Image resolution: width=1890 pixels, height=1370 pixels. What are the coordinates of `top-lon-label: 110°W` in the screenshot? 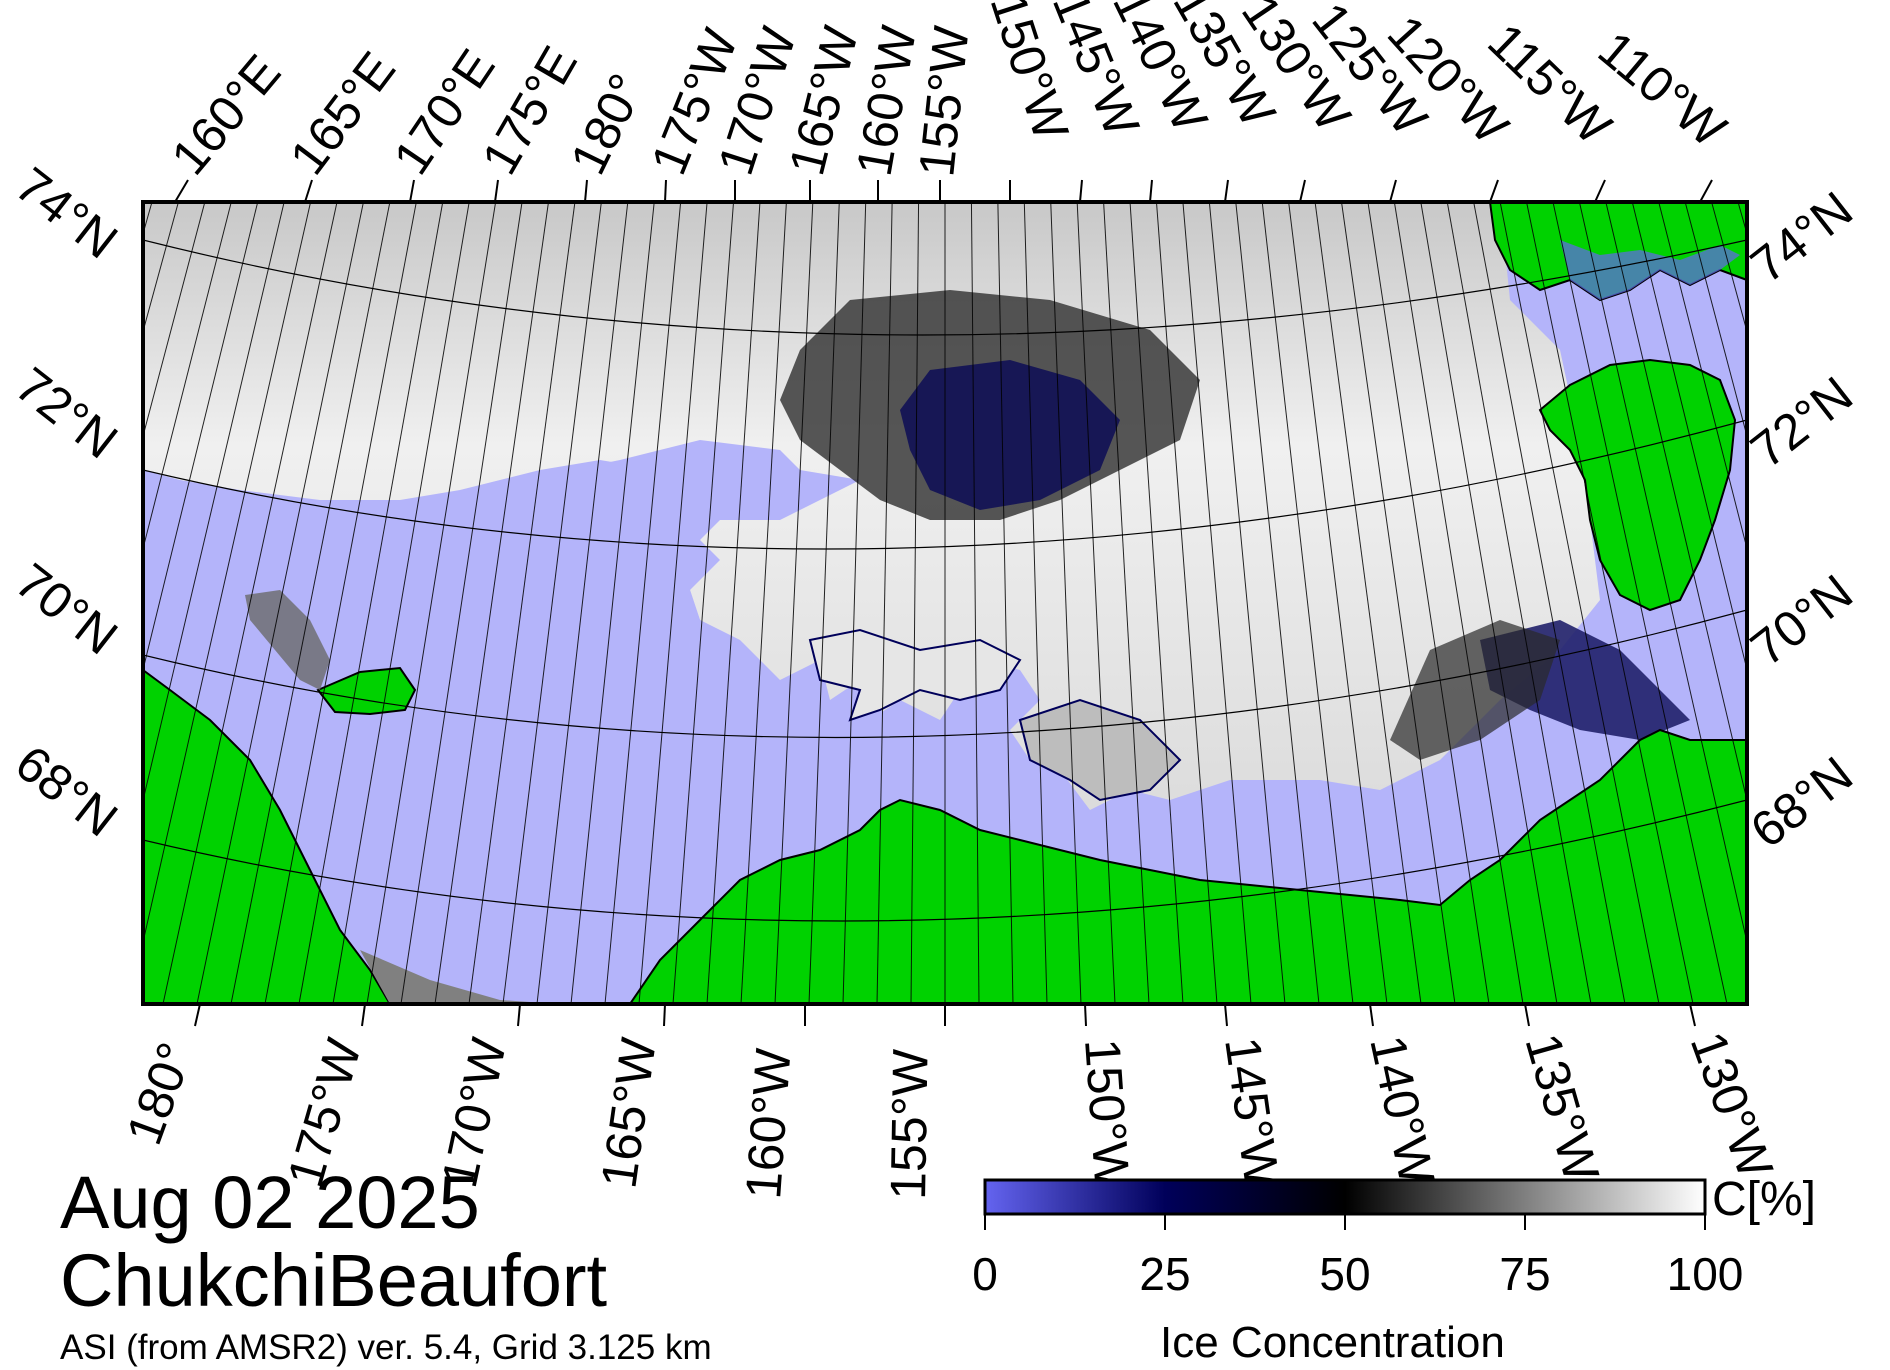 It's located at (1662, 90).